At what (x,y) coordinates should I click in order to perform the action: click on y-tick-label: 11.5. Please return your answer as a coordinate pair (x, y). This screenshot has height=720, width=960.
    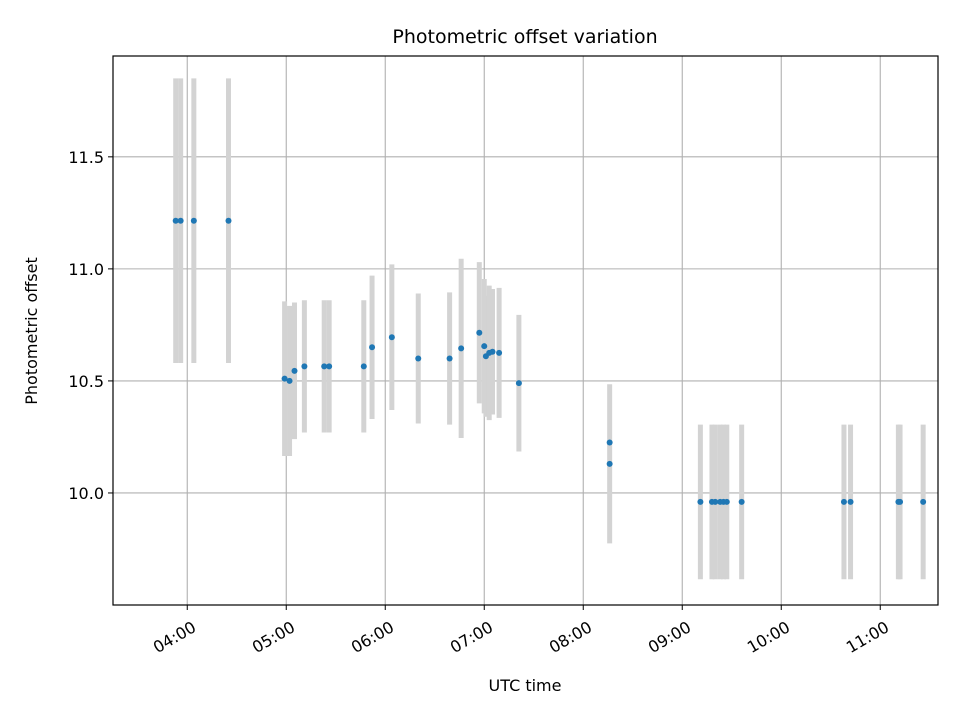
    Looking at the image, I should click on (86, 157).